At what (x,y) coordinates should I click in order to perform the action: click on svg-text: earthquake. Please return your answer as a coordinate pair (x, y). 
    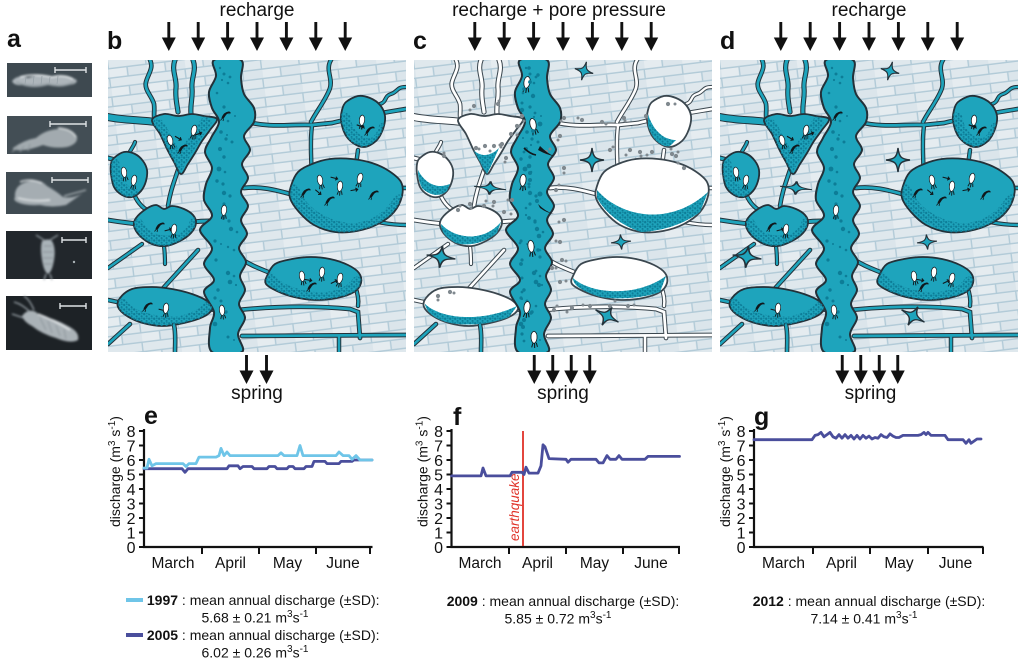
    Looking at the image, I should click on (514, 507).